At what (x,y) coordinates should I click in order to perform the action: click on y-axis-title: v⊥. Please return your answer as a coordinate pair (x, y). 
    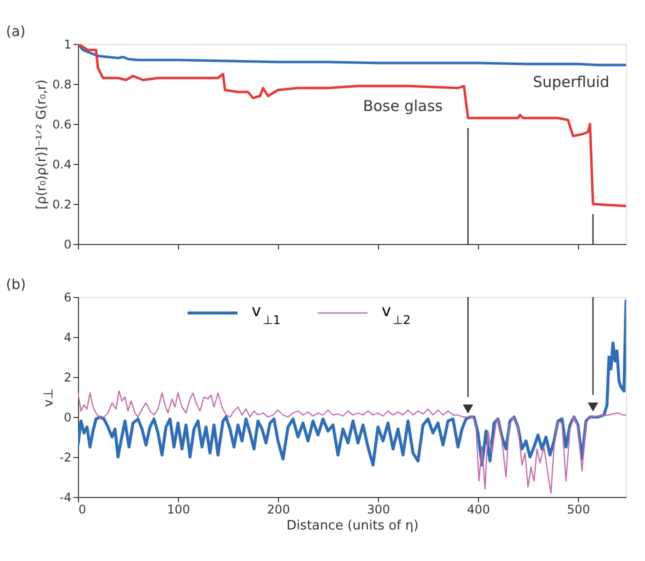
    Looking at the image, I should click on (49, 398).